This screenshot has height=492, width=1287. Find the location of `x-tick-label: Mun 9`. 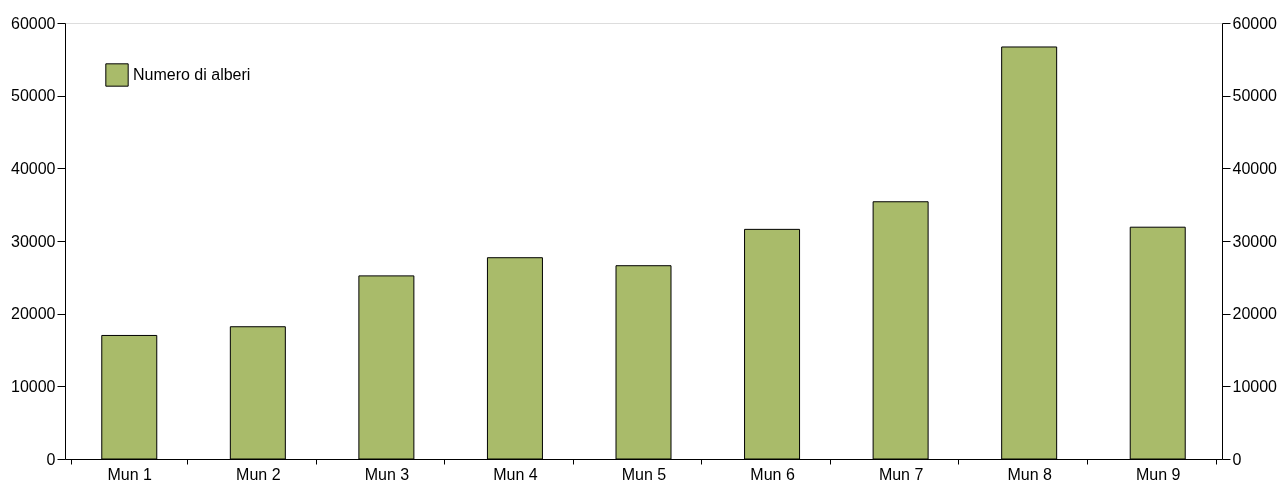

x-tick-label: Mun 9 is located at coordinates (1158, 474).